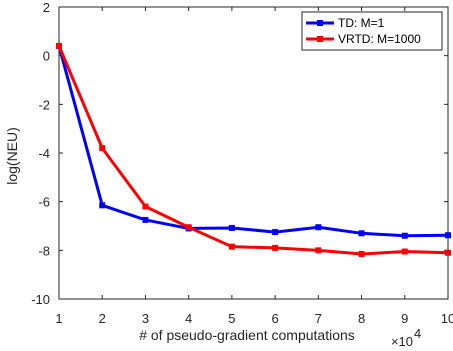 This screenshot has width=453, height=351. What do you see at coordinates (44, 153) in the screenshot?
I see `y-tick-label: -4` at bounding box center [44, 153].